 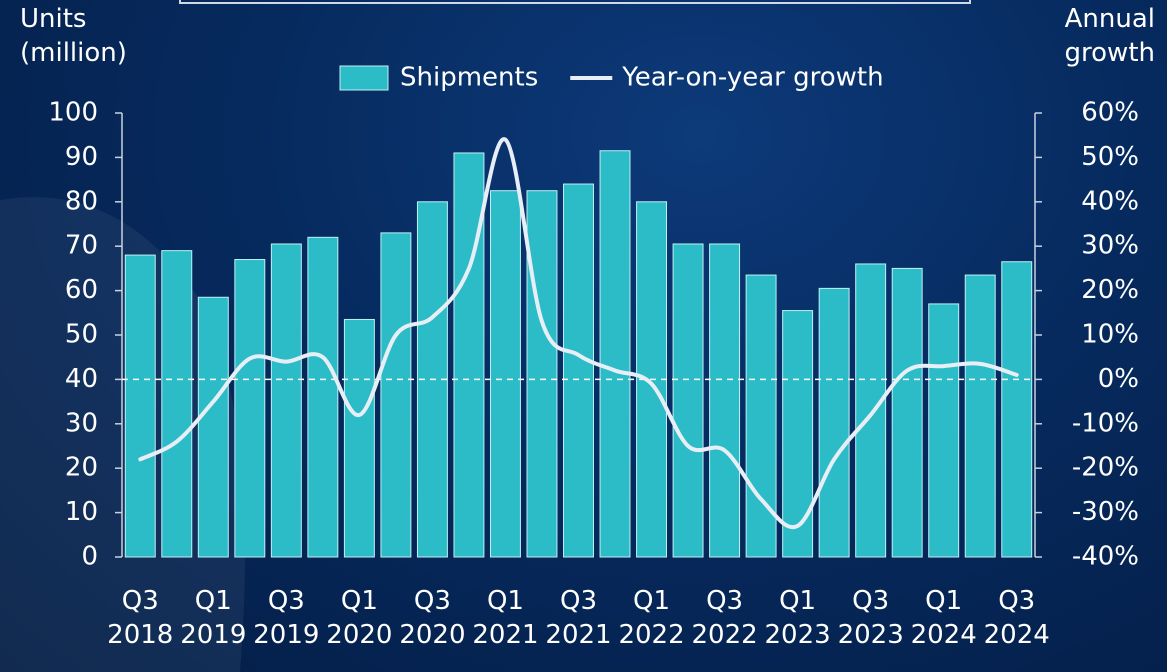 I want to click on y-tick-label: 40, so click(x=81, y=379).